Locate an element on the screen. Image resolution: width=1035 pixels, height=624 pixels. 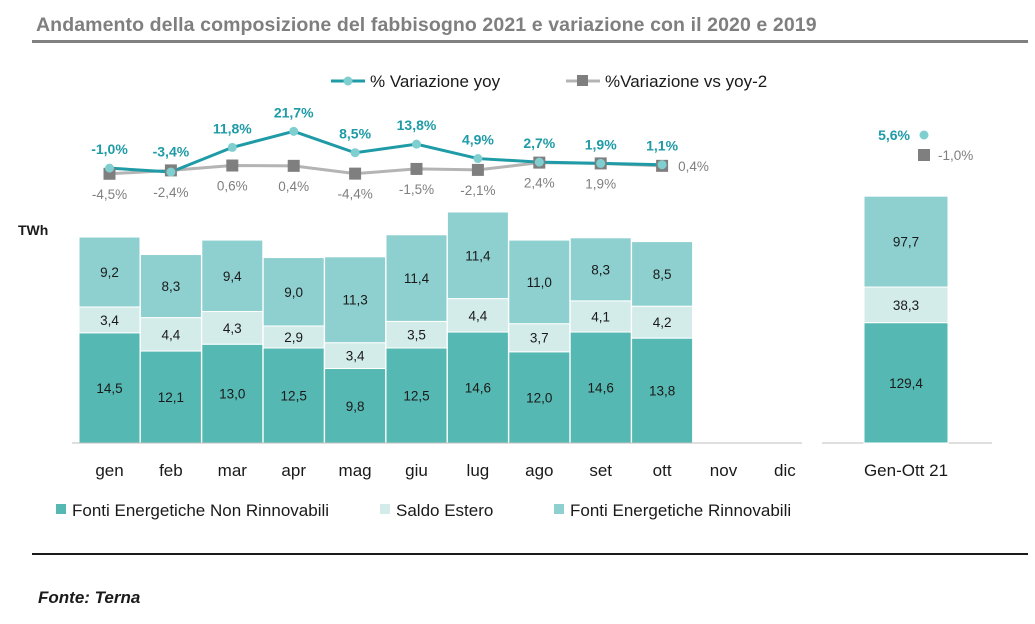
legend-yoy-marker is located at coordinates (348, 81).